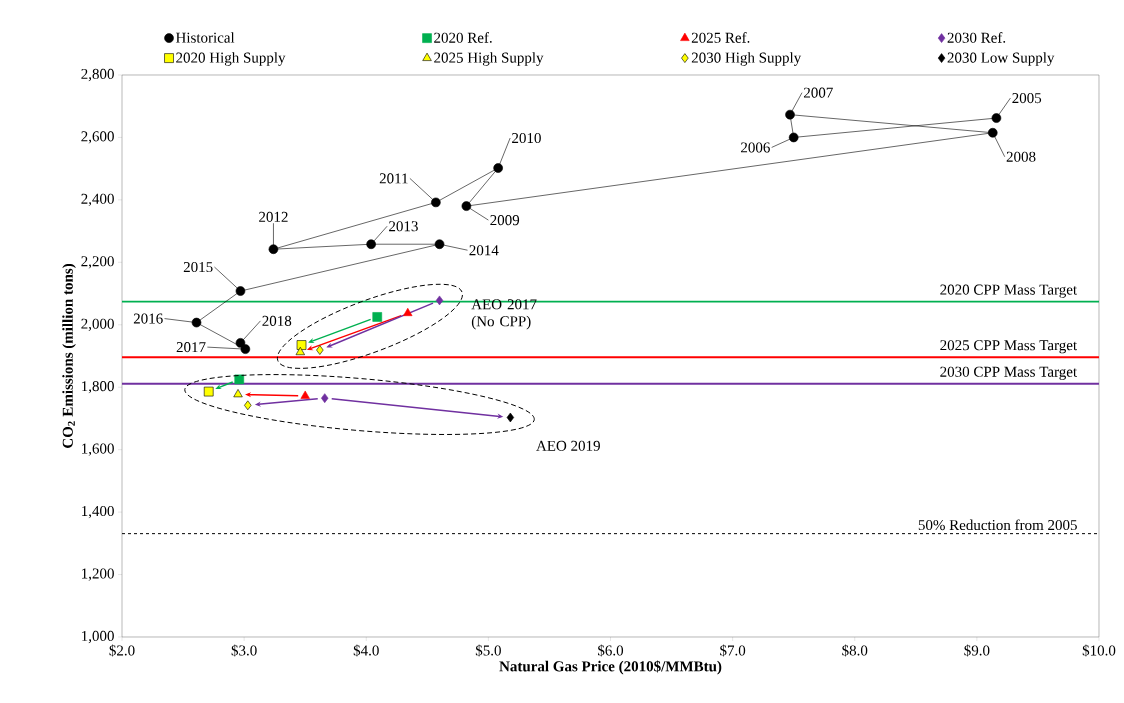 The height and width of the screenshot is (703, 1124). What do you see at coordinates (244, 650) in the screenshot?
I see `x-tick-label: $3.0` at bounding box center [244, 650].